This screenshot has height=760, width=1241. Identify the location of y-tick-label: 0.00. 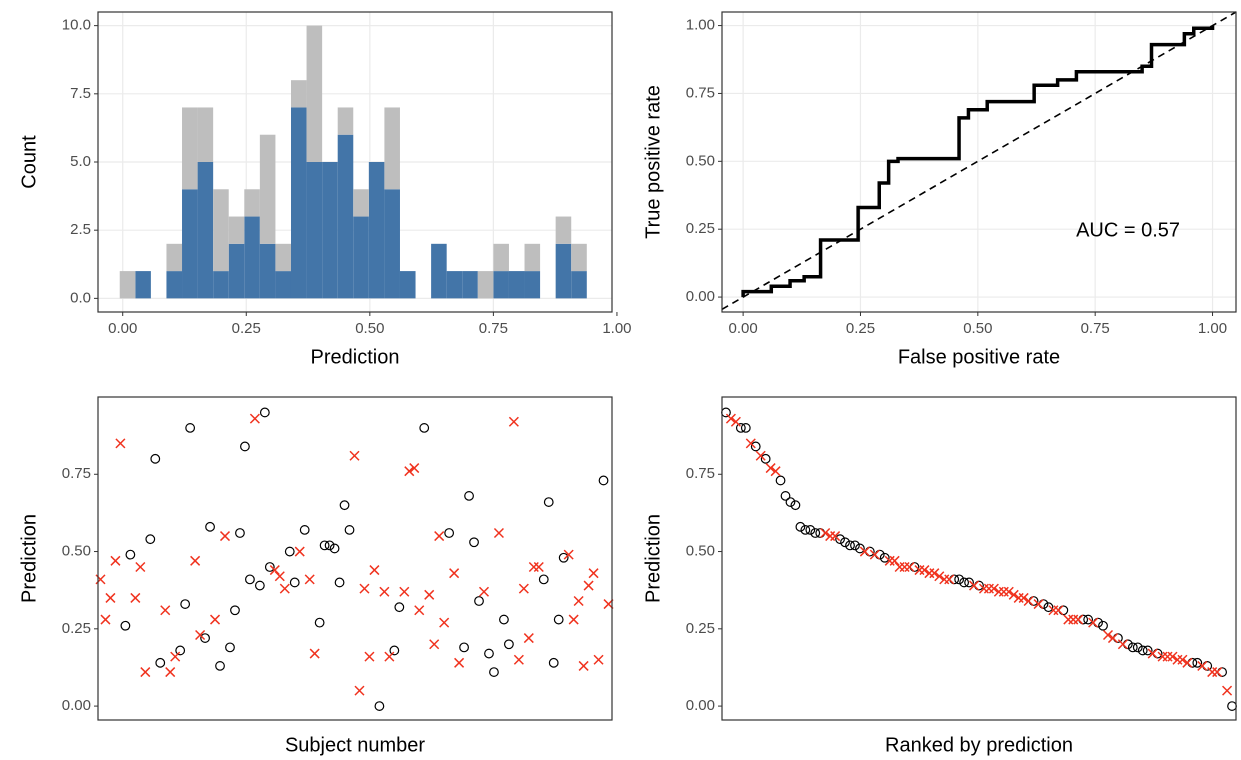
(76, 705).